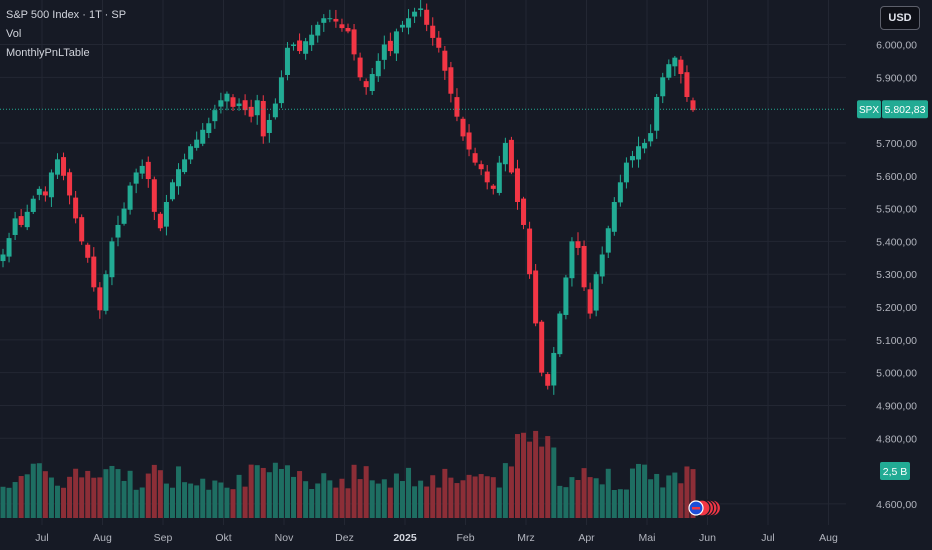 The height and width of the screenshot is (550, 932). I want to click on last-price-value: 5.802,83, so click(905, 110).